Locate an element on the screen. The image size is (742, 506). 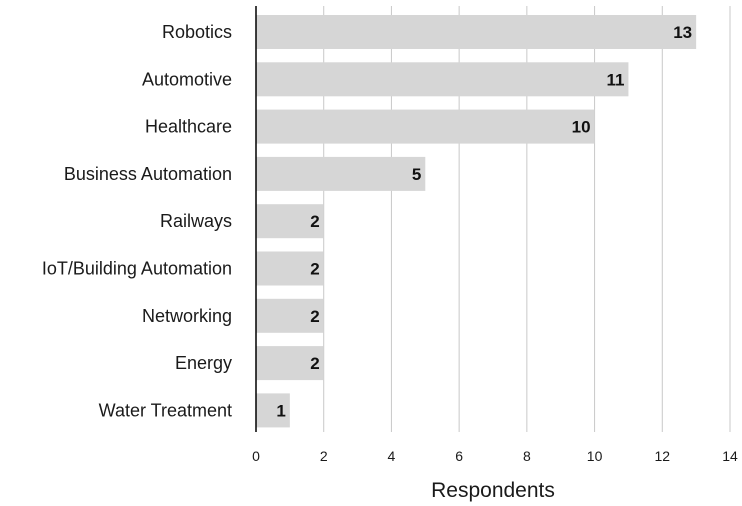
category-label-iot-building-automation: IoT/Building Automation is located at coordinates (137, 269).